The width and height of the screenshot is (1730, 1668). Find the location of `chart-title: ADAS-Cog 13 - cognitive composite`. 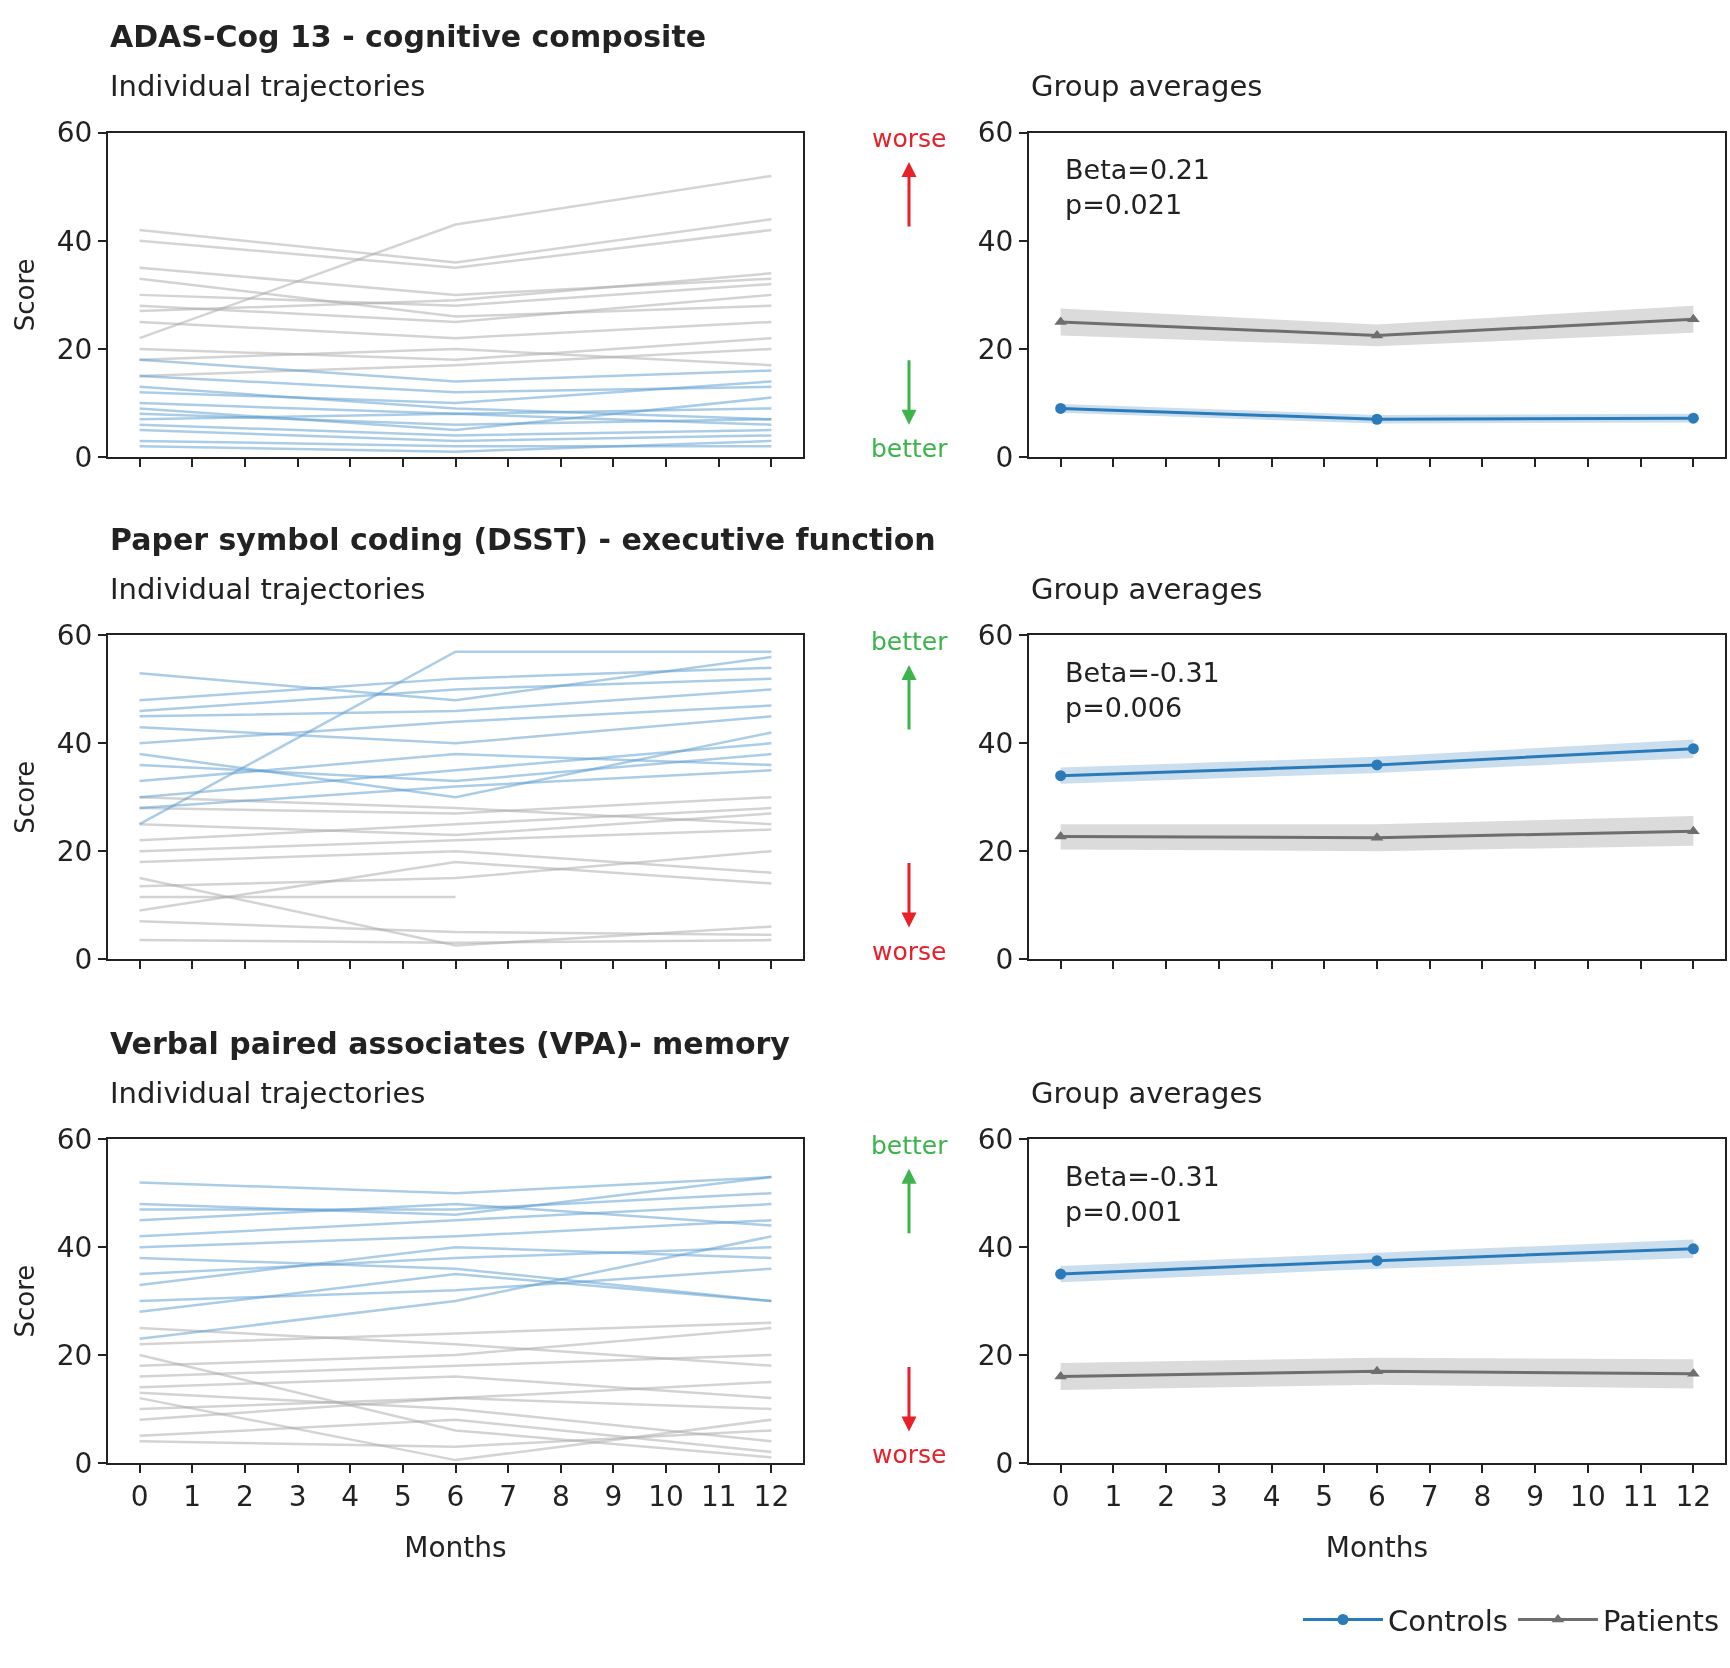

chart-title: ADAS-Cog 13 - cognitive composite is located at coordinates (408, 36).